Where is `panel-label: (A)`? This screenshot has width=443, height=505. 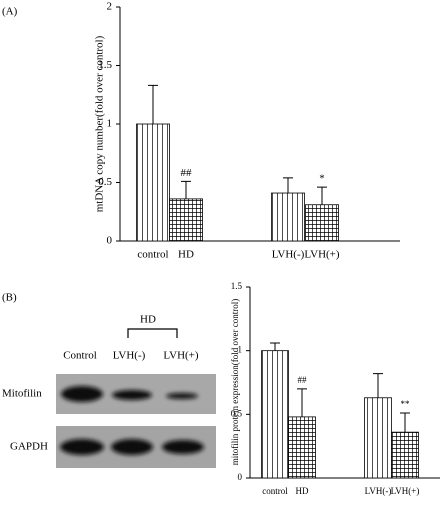
panel-label: (A) is located at coordinates (10, 12).